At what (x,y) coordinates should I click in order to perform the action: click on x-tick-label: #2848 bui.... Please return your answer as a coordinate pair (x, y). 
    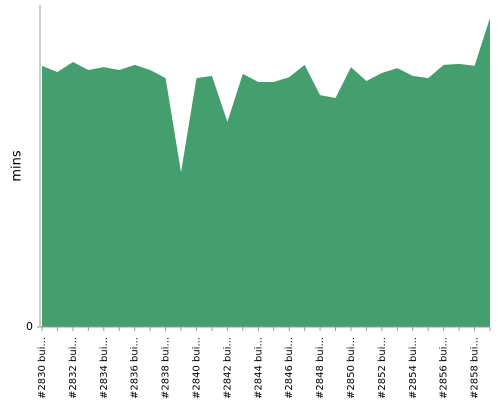
    Looking at the image, I should click on (320, 368).